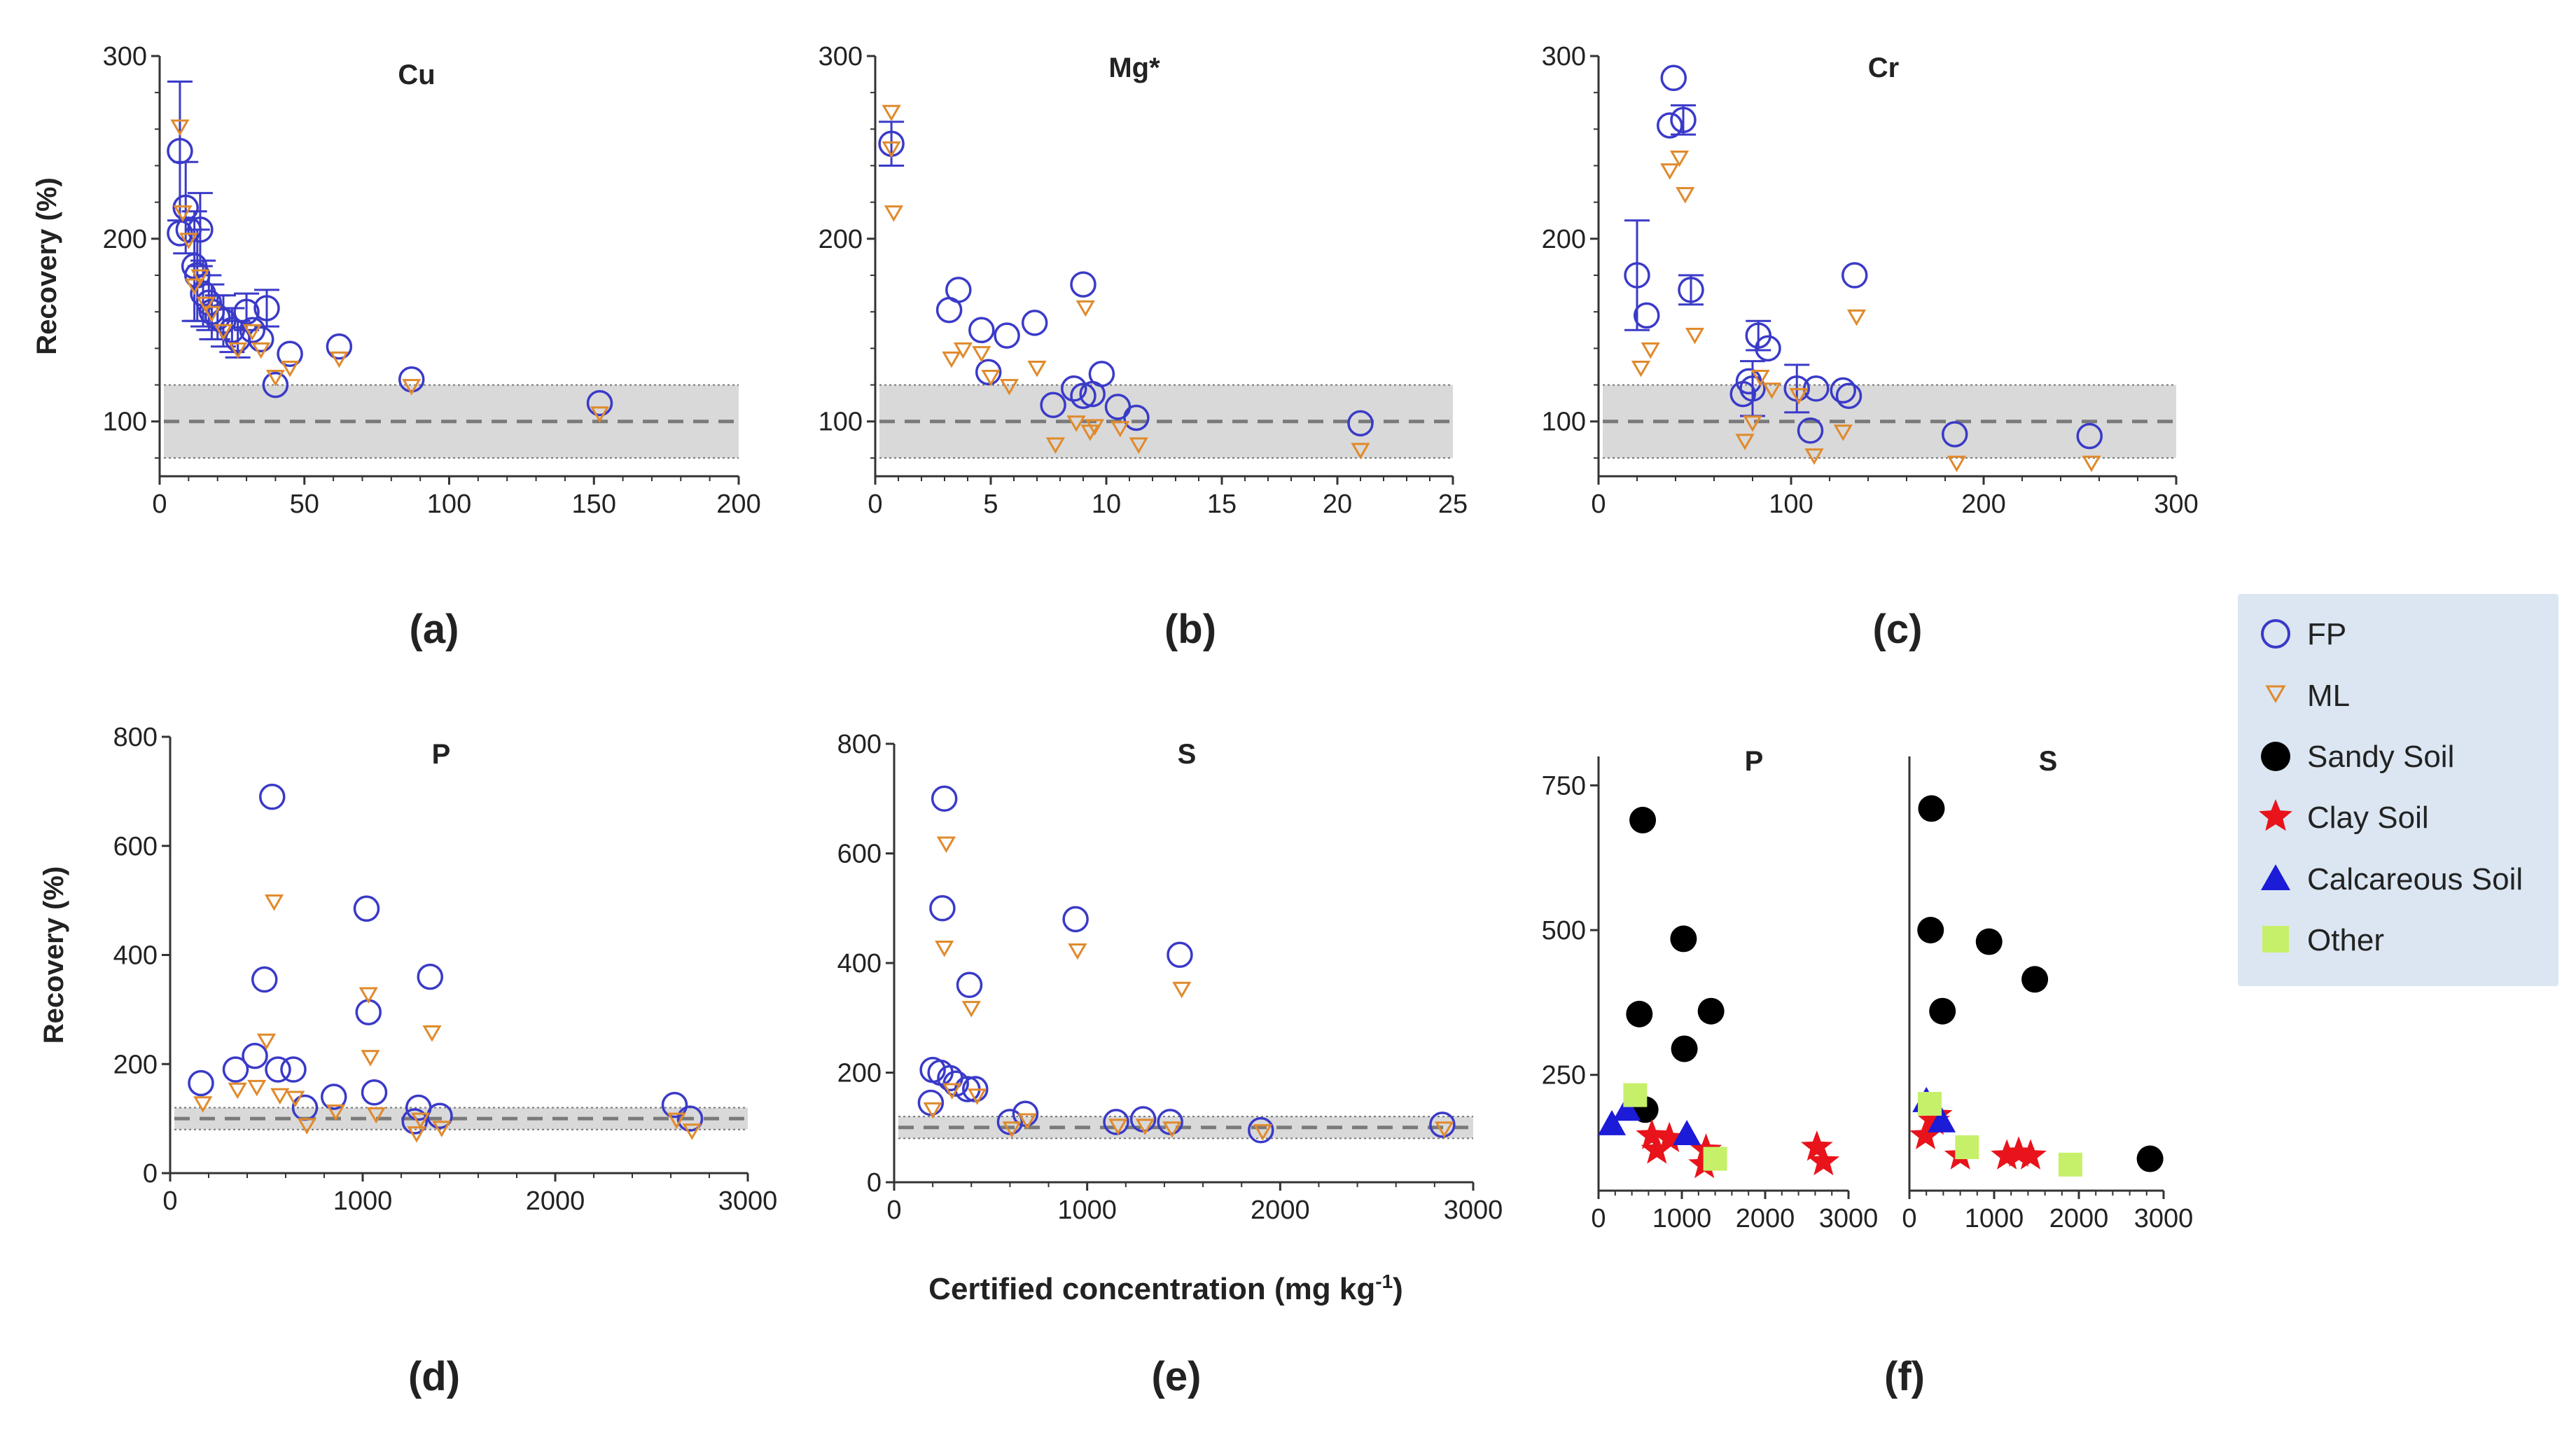  What do you see at coordinates (2345, 940) in the screenshot?
I see `legend-label: Other` at bounding box center [2345, 940].